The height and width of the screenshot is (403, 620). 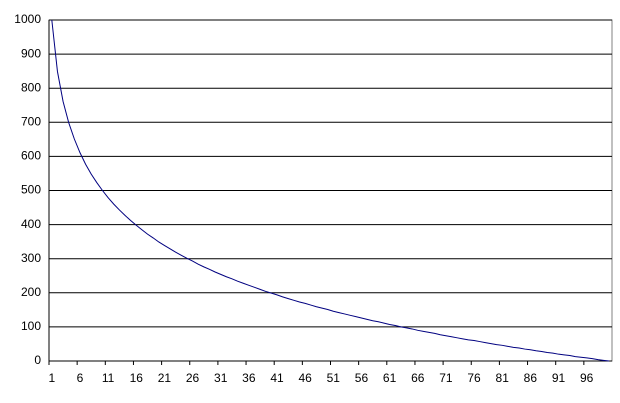 I want to click on y-tick-label: 500, so click(x=31, y=190).